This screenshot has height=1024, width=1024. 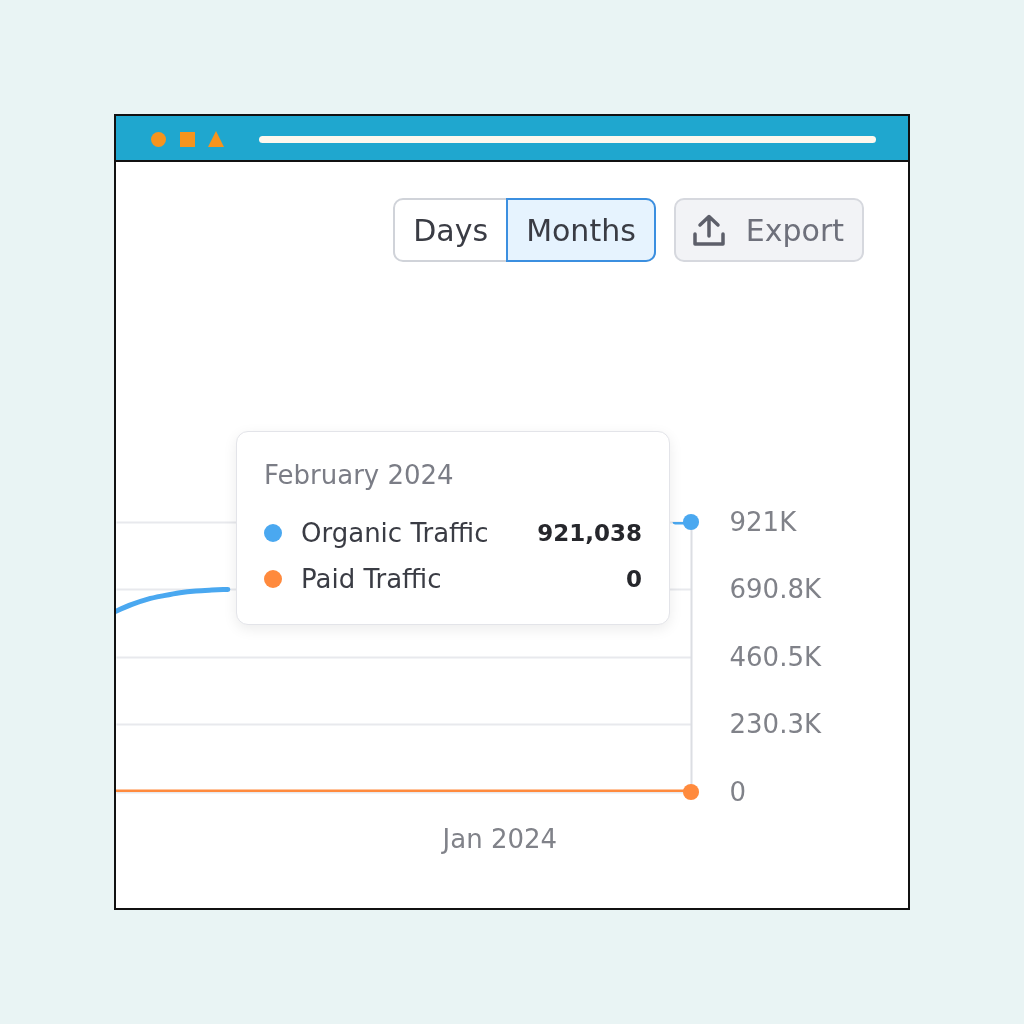 I want to click on y-tick-label: 0, so click(x=738, y=791).